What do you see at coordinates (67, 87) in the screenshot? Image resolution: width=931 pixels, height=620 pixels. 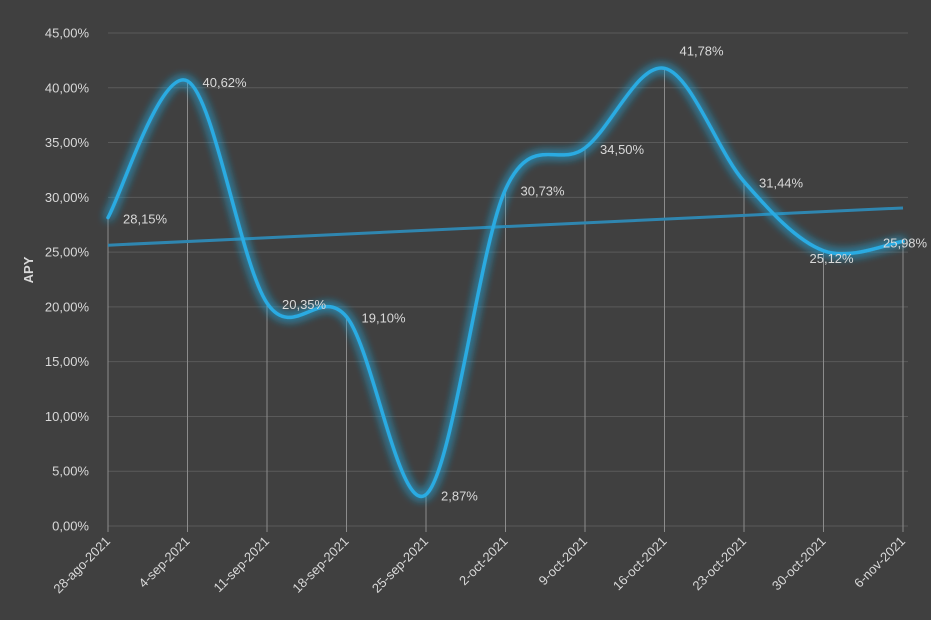 I see `y-tick-label: 40,00%` at bounding box center [67, 87].